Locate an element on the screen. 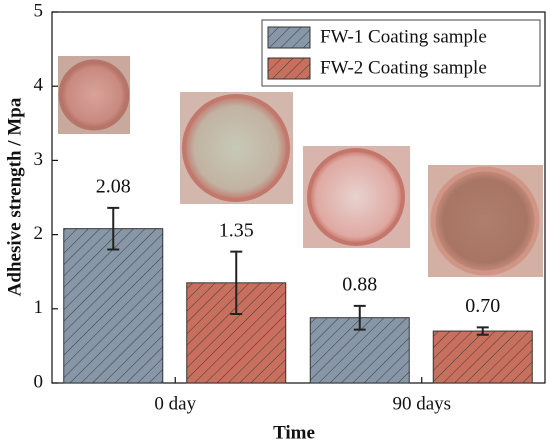 The width and height of the screenshot is (550, 448). y-tick-label: 3 is located at coordinates (39, 159).